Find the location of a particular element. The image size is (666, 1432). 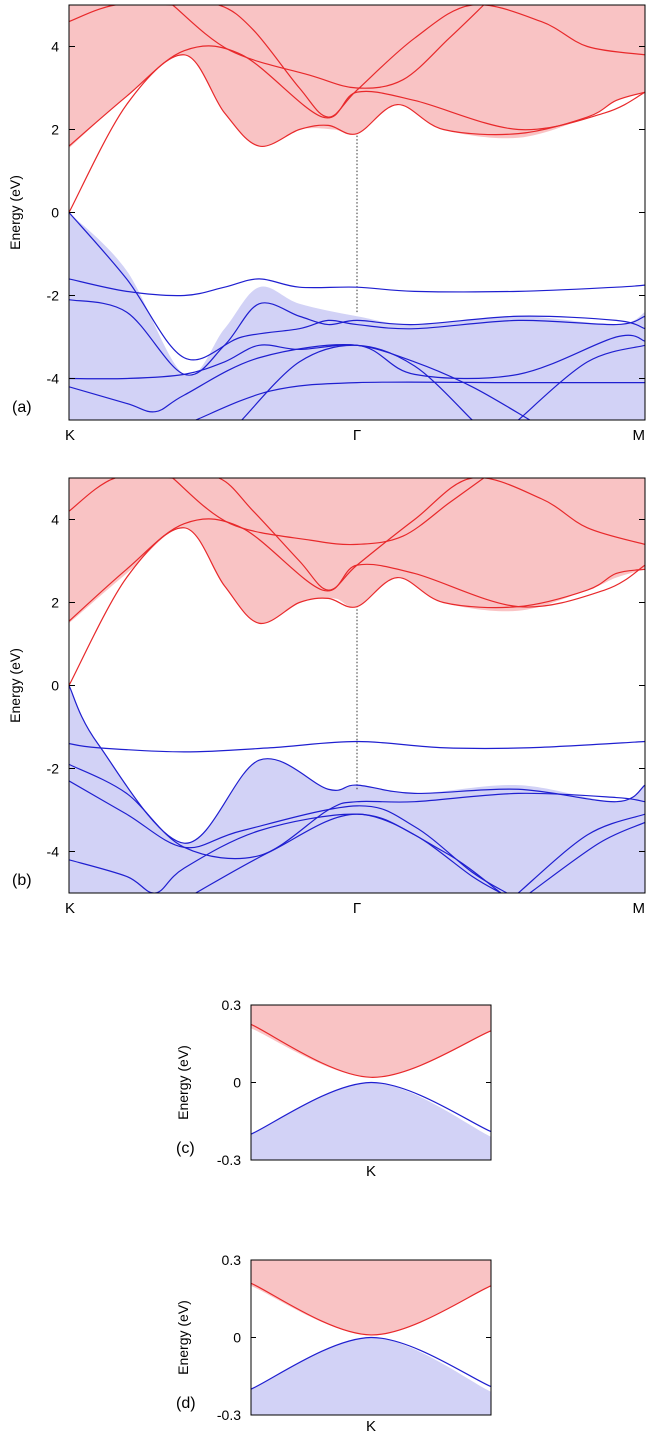

panel-label: (b) is located at coordinates (22, 880).